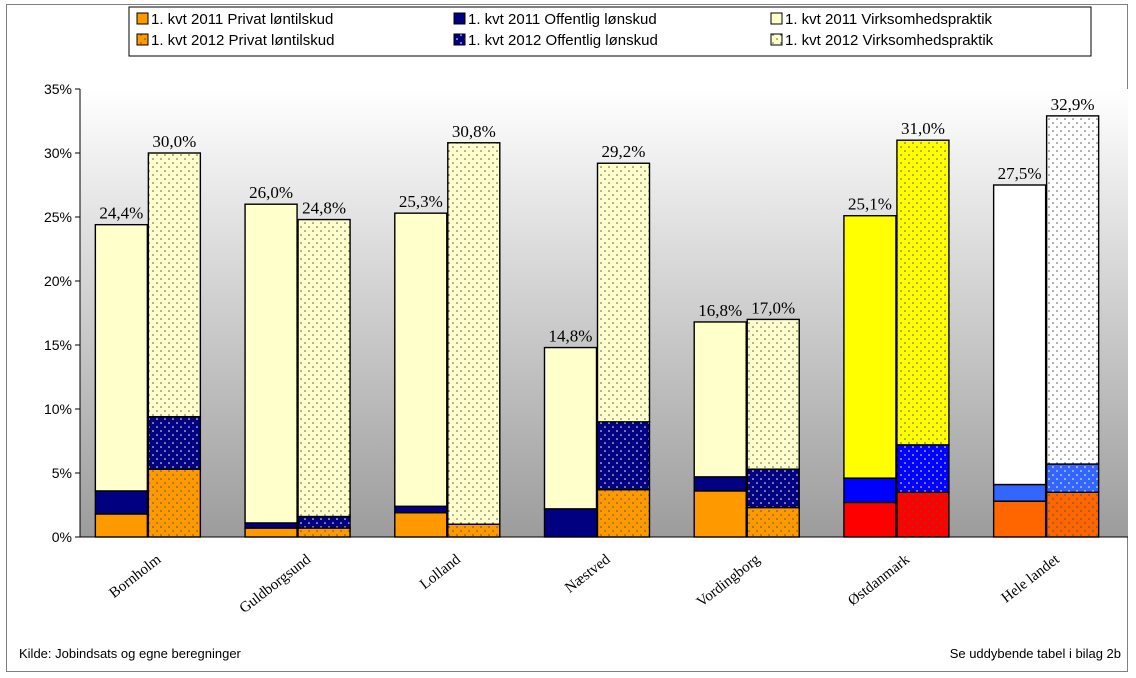  I want to click on category-label: Næstved, so click(588, 573).